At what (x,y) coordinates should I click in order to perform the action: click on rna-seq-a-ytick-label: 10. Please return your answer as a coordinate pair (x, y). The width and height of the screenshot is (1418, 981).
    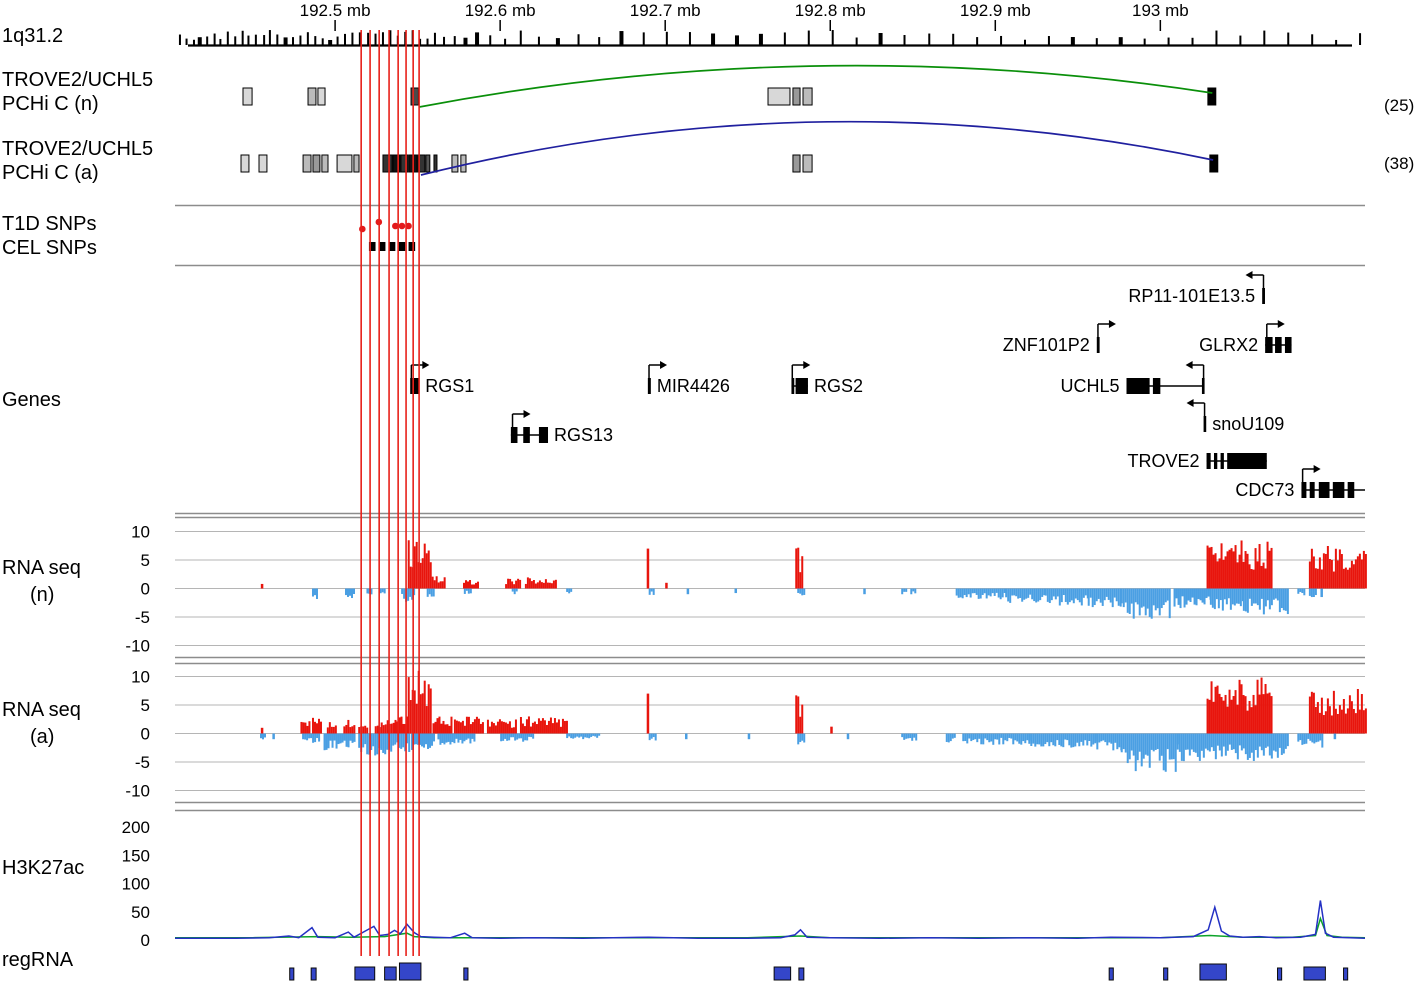
    Looking at the image, I should click on (140, 677).